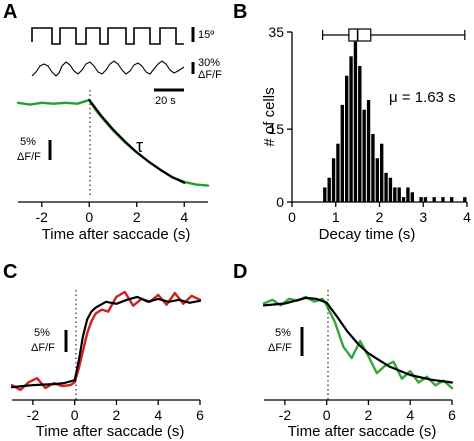 The image size is (474, 441). I want to click on panel-label-c: C, so click(10, 272).